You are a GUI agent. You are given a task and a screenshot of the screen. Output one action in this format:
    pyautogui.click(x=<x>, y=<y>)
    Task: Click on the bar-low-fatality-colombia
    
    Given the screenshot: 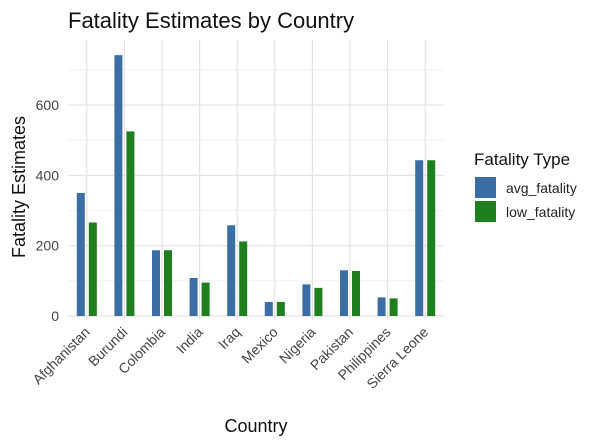 What is the action you would take?
    pyautogui.click(x=168, y=283)
    